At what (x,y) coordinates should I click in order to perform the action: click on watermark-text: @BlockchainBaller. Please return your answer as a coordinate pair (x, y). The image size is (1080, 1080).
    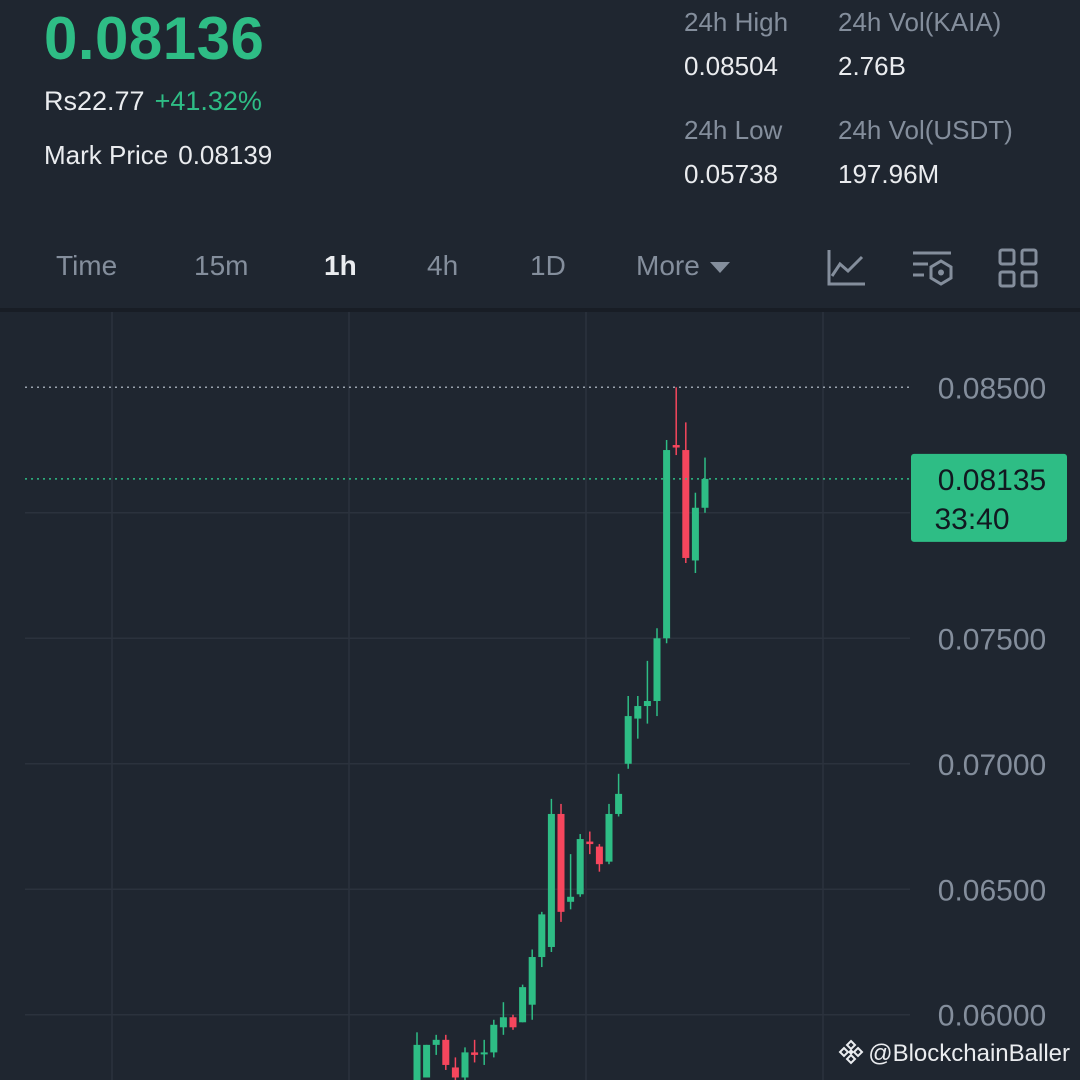
    Looking at the image, I should click on (969, 1053).